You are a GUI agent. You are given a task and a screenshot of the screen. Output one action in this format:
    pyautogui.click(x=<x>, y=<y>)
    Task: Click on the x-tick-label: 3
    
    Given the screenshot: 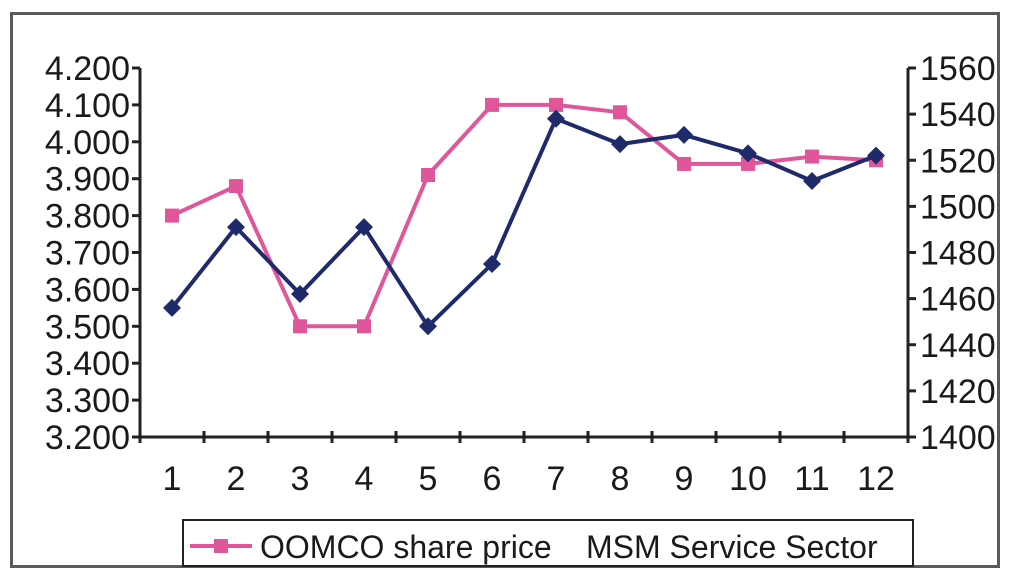 What is the action you would take?
    pyautogui.click(x=300, y=479)
    